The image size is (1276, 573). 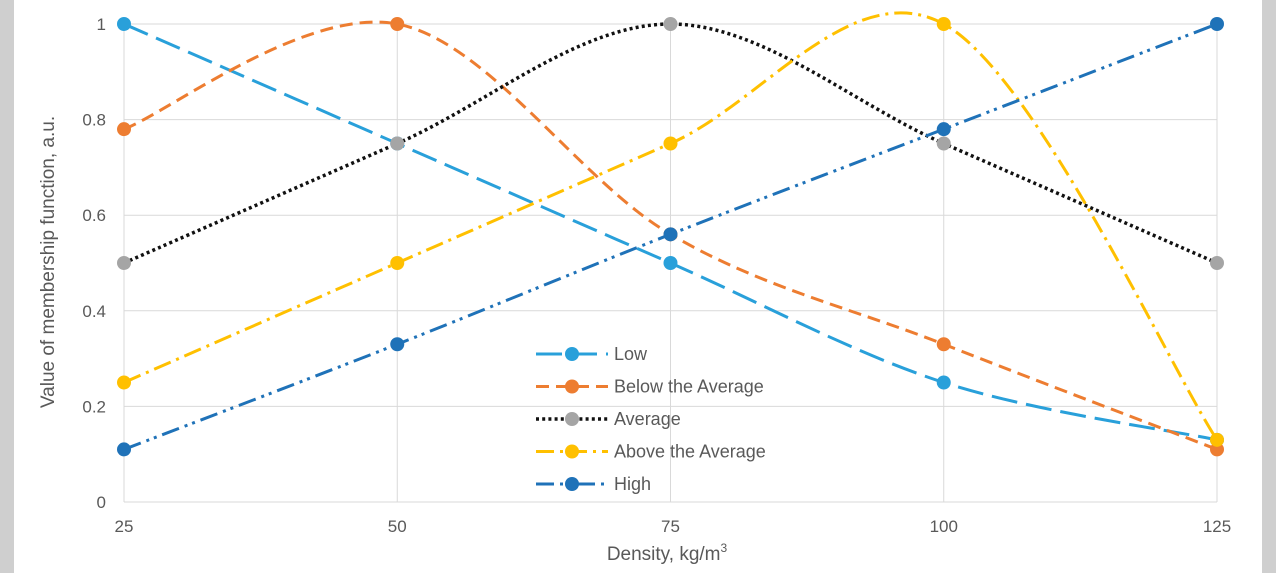 What do you see at coordinates (664, 554) in the screenshot?
I see `x-axis-title-main: Density, kg/m` at bounding box center [664, 554].